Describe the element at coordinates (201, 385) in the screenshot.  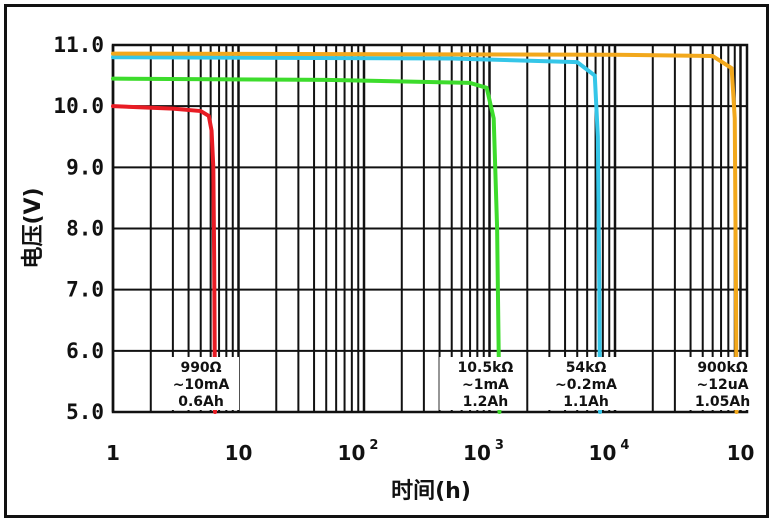
I see `annotation-line: ~10mA` at that location.